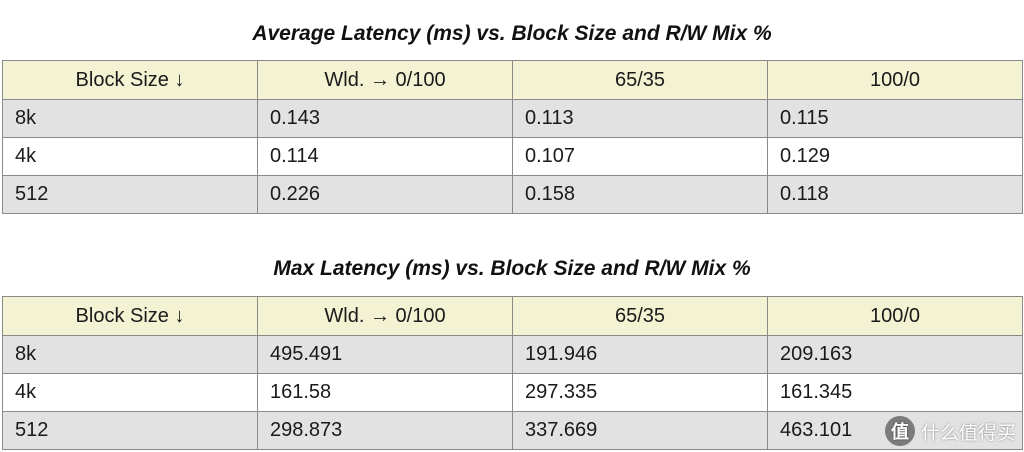 This screenshot has height=452, width=1024. I want to click on table-cell: 337.669, so click(640, 430).